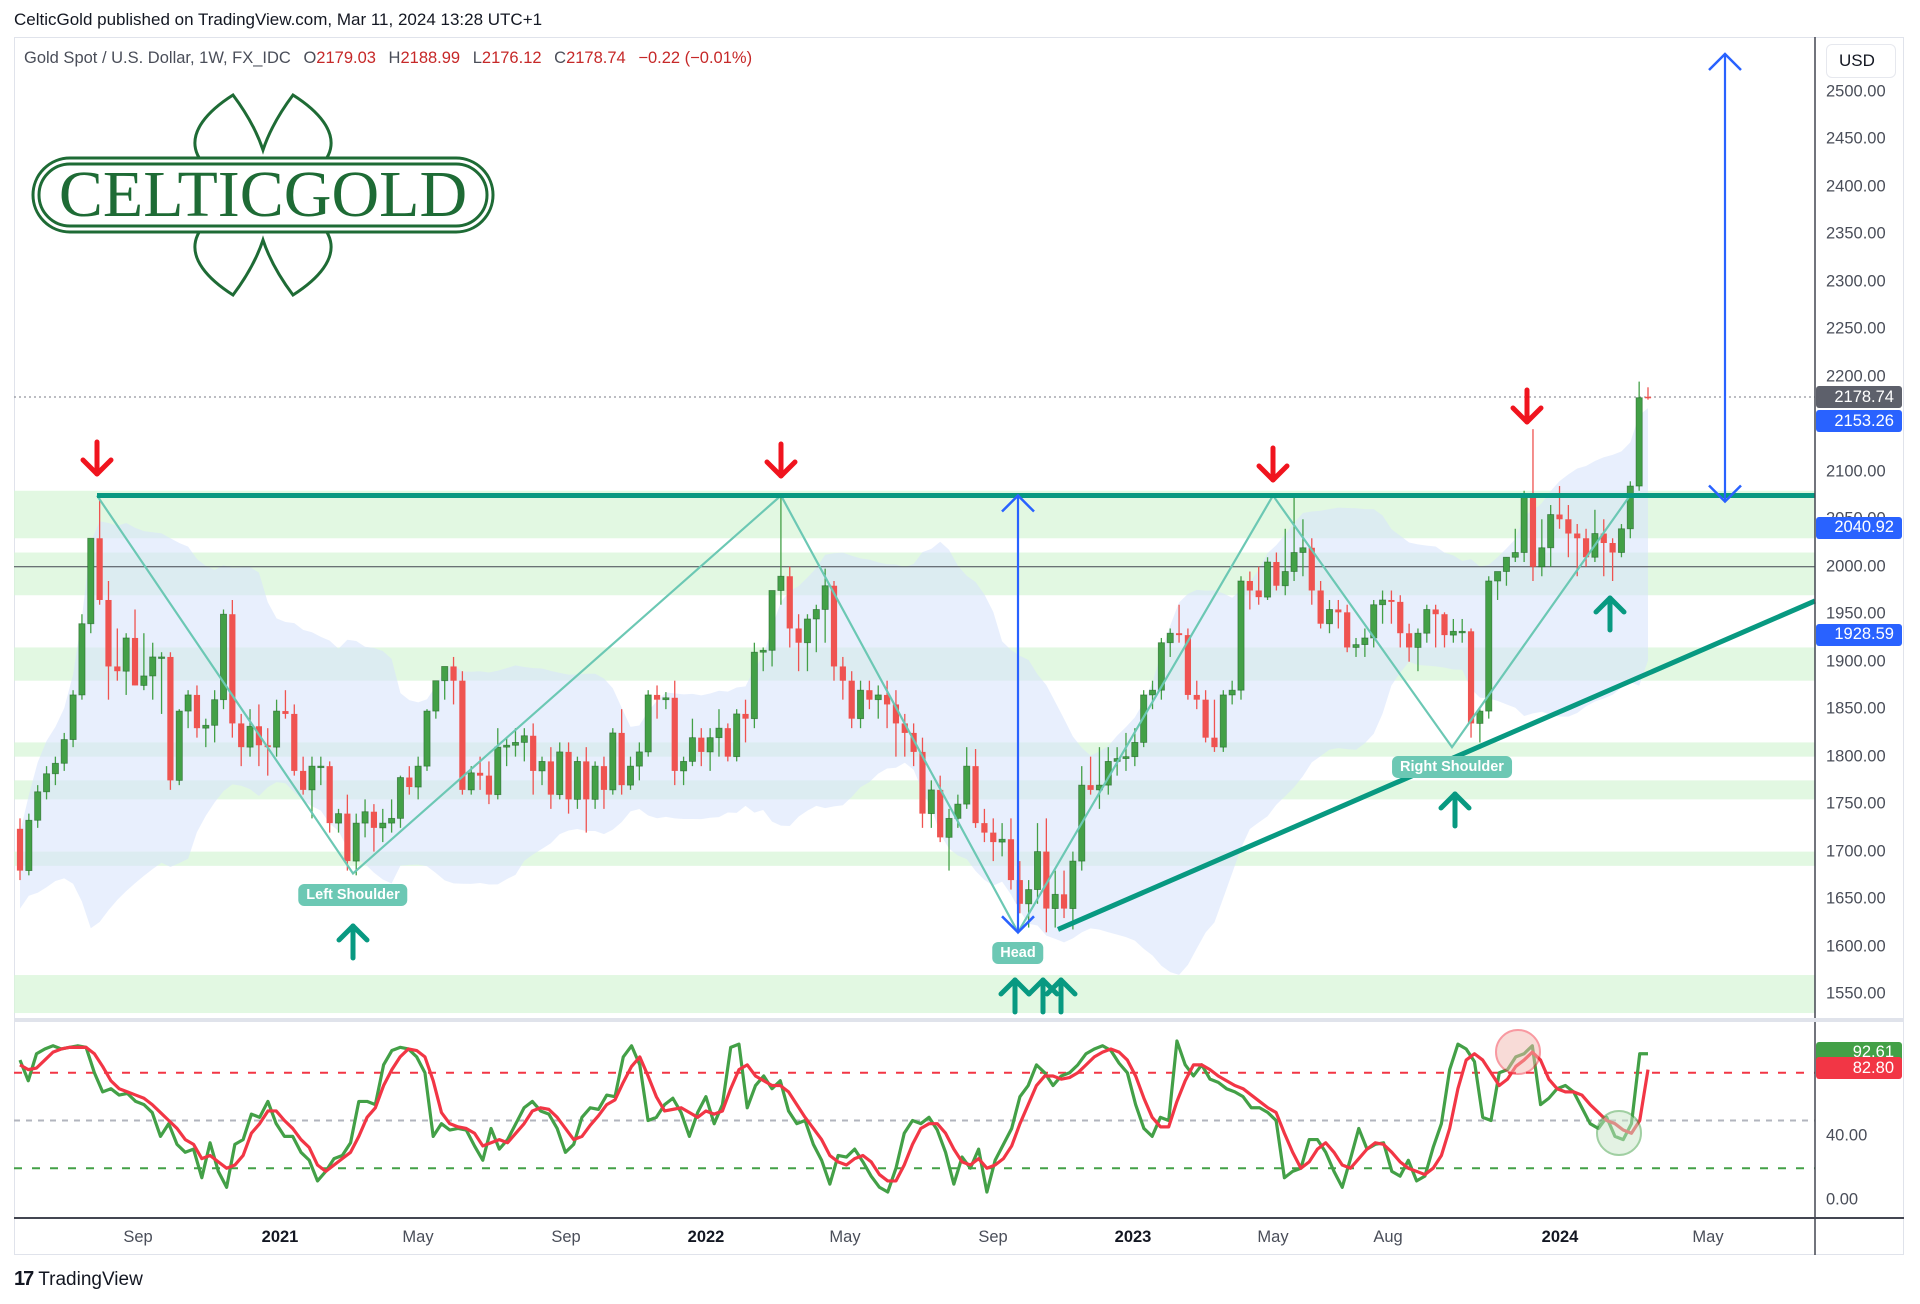 Image resolution: width=1920 pixels, height=1304 pixels. What do you see at coordinates (24, 1279) in the screenshot?
I see `tradingview-logo-icon: 17` at bounding box center [24, 1279].